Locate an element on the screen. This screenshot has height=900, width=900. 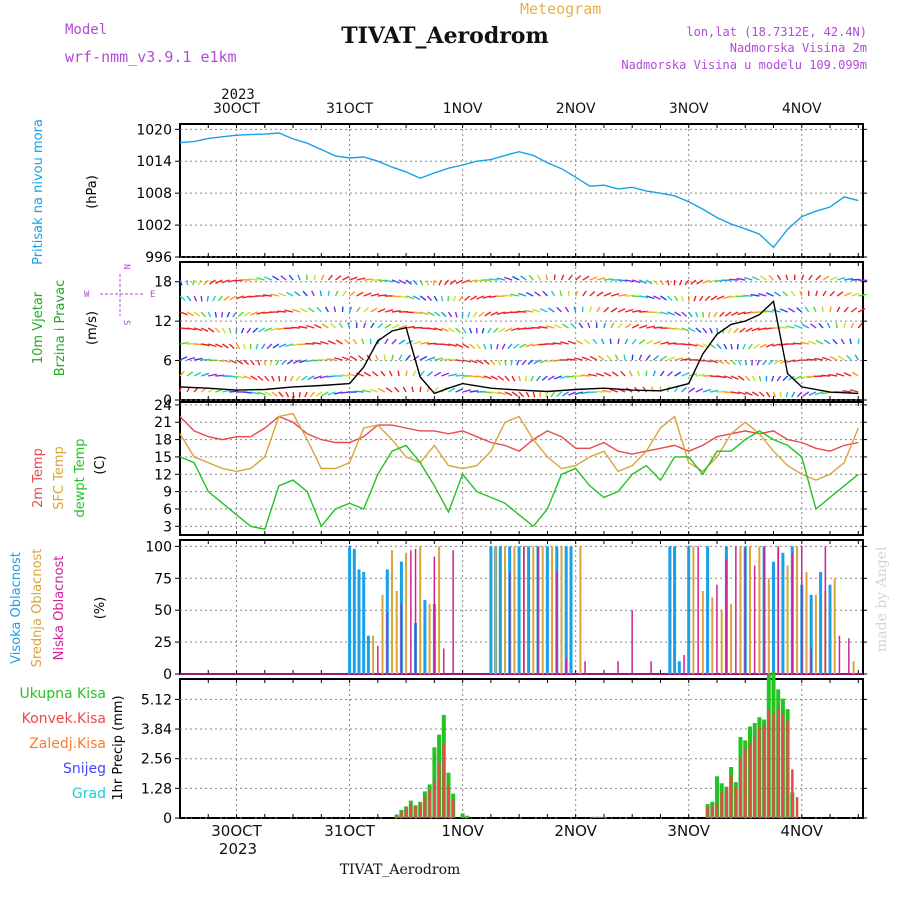
temp-dewpt-line is located at coordinates (519, 480).